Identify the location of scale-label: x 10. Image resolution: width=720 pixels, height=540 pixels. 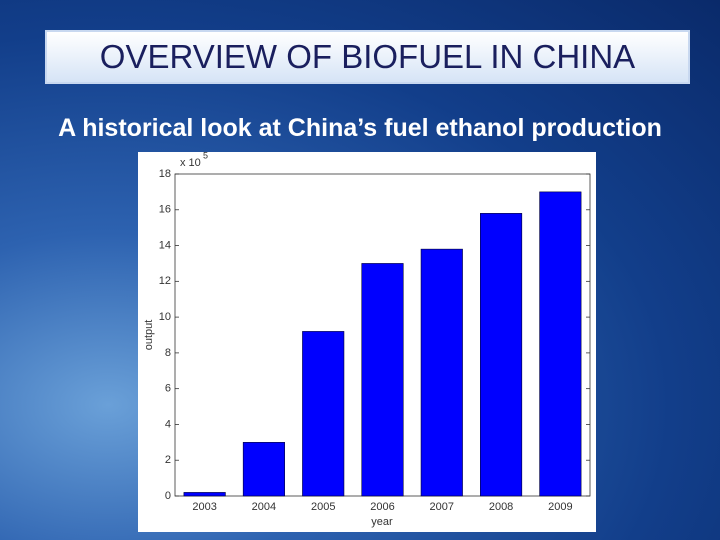
(190, 163).